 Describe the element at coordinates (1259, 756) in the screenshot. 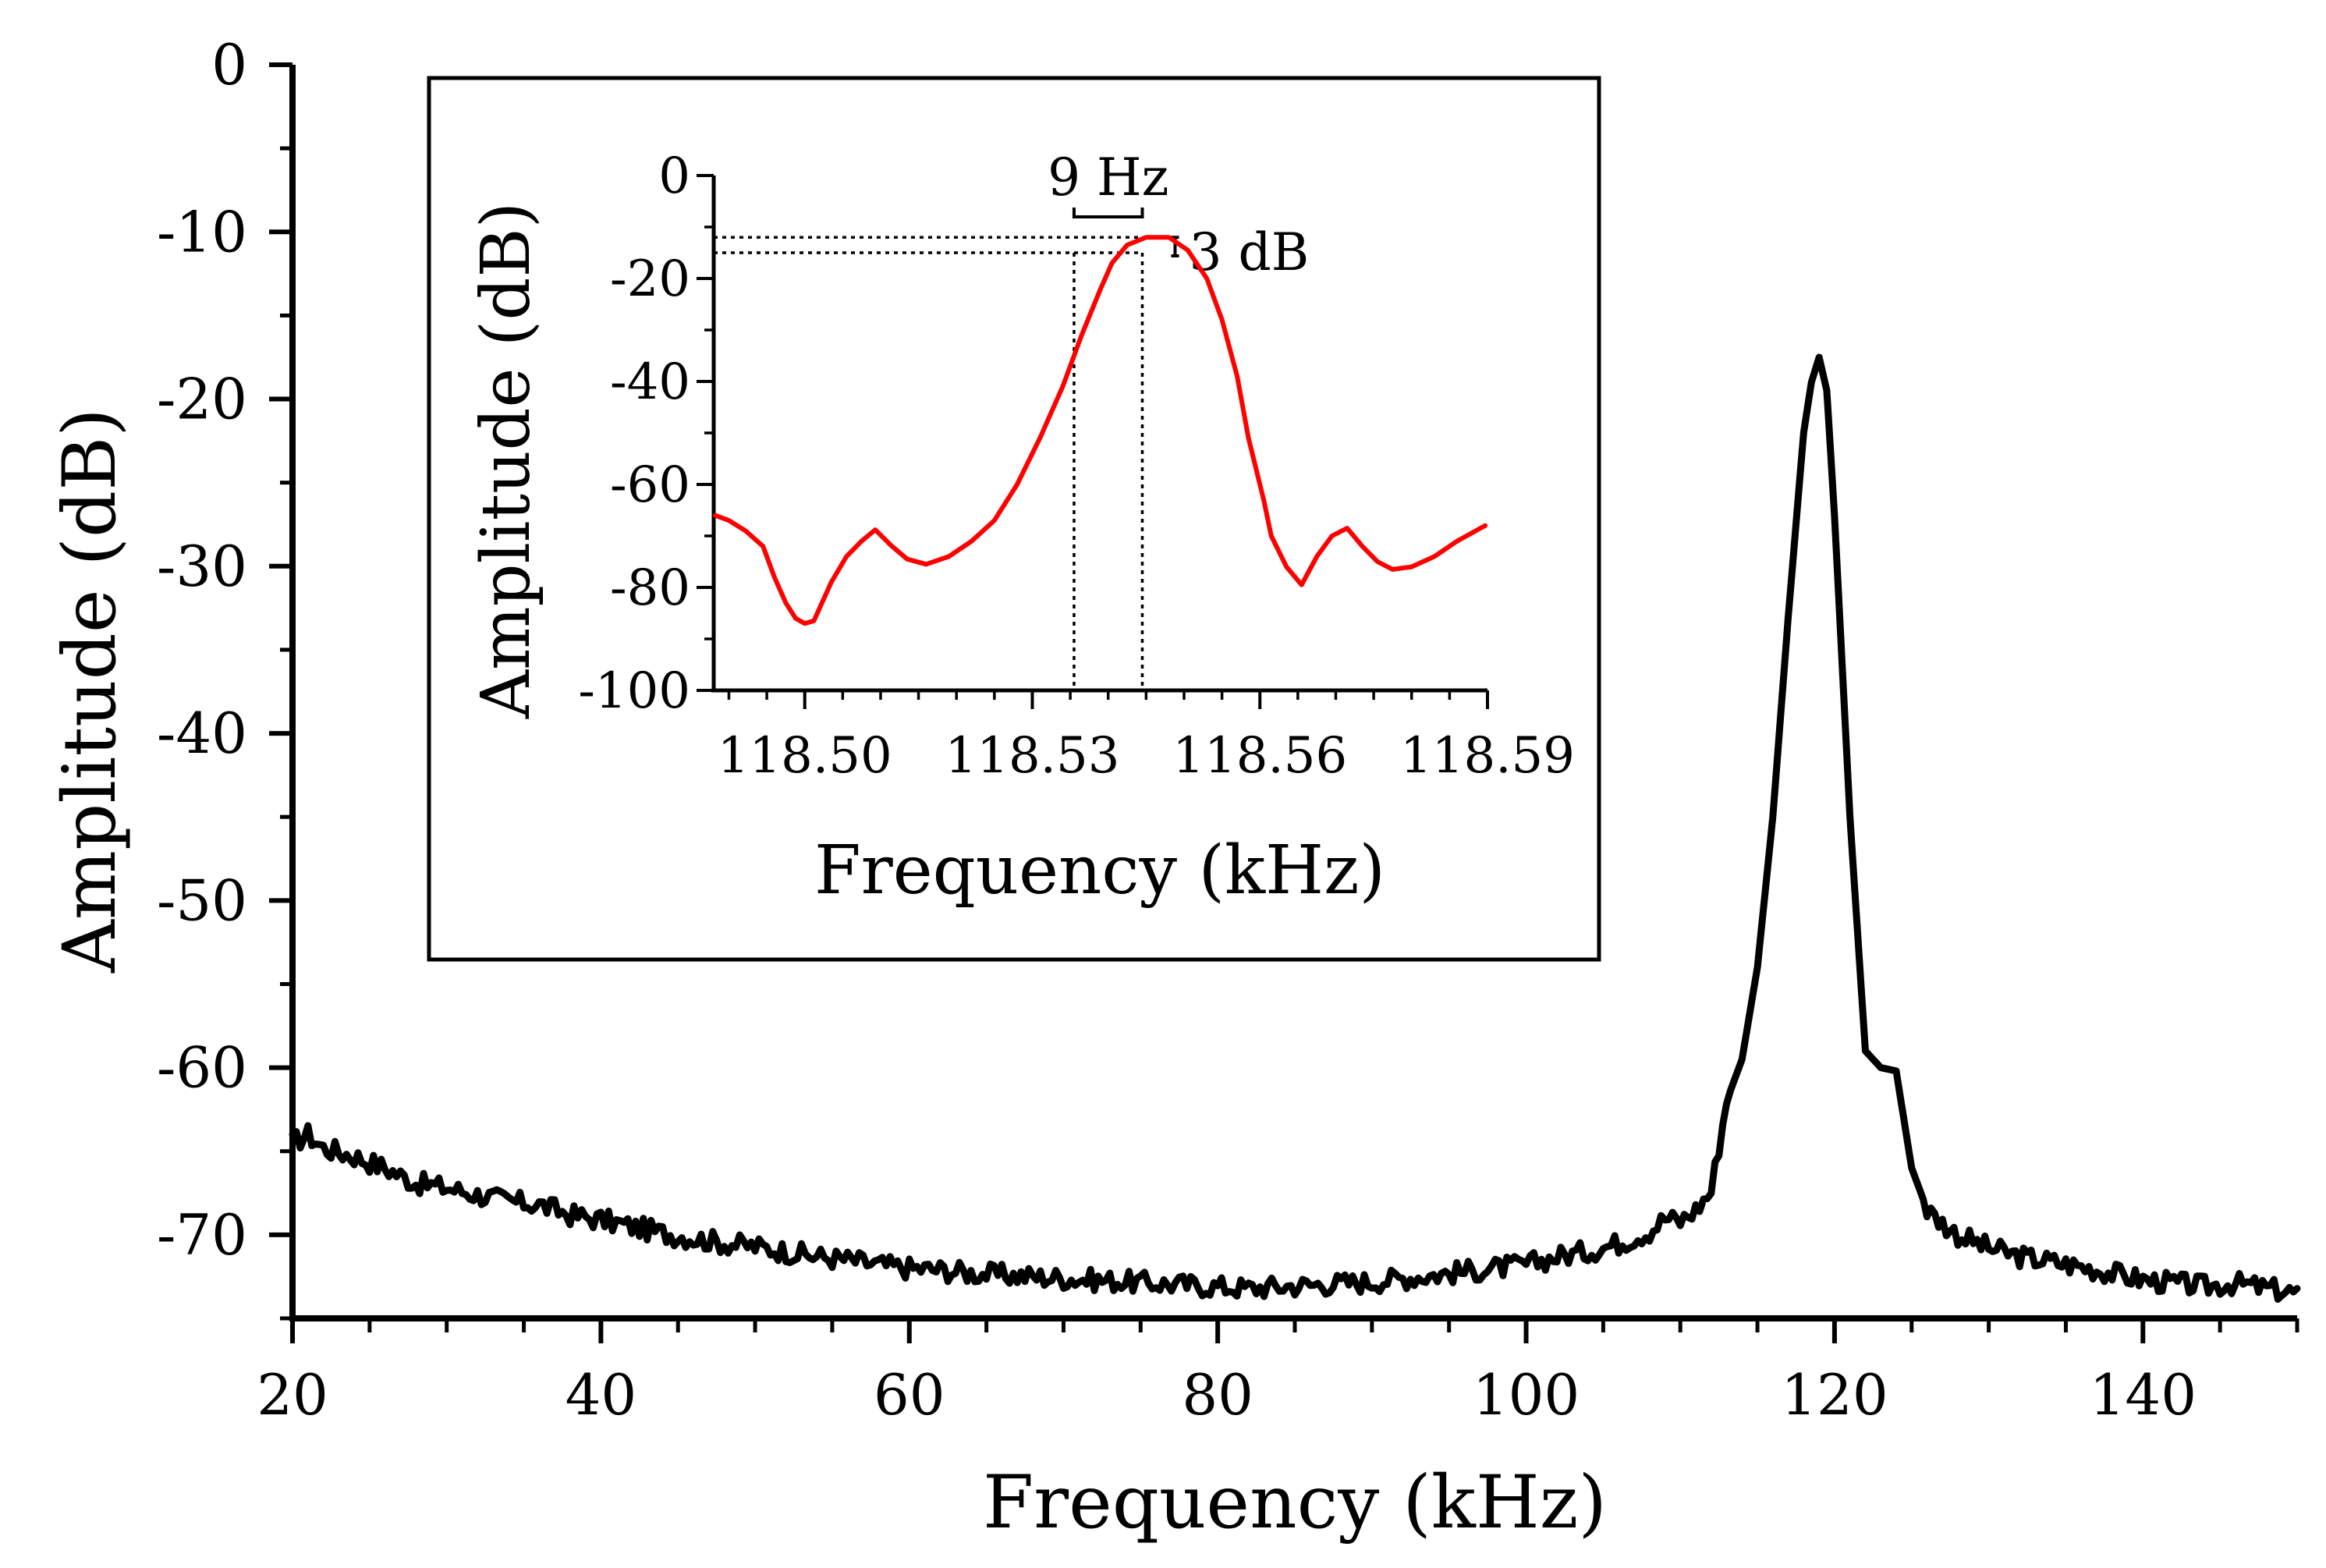

I see `inset-x-tick-label: 118.56` at that location.